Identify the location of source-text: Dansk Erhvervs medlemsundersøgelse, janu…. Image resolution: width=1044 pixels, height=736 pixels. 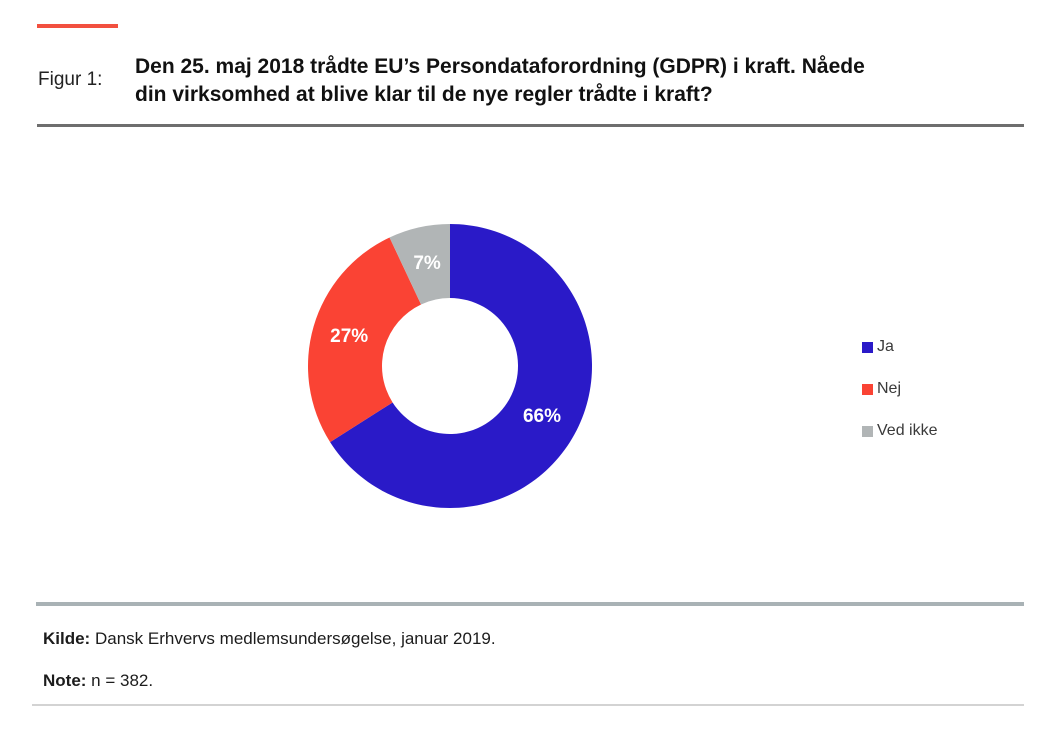
(293, 638).